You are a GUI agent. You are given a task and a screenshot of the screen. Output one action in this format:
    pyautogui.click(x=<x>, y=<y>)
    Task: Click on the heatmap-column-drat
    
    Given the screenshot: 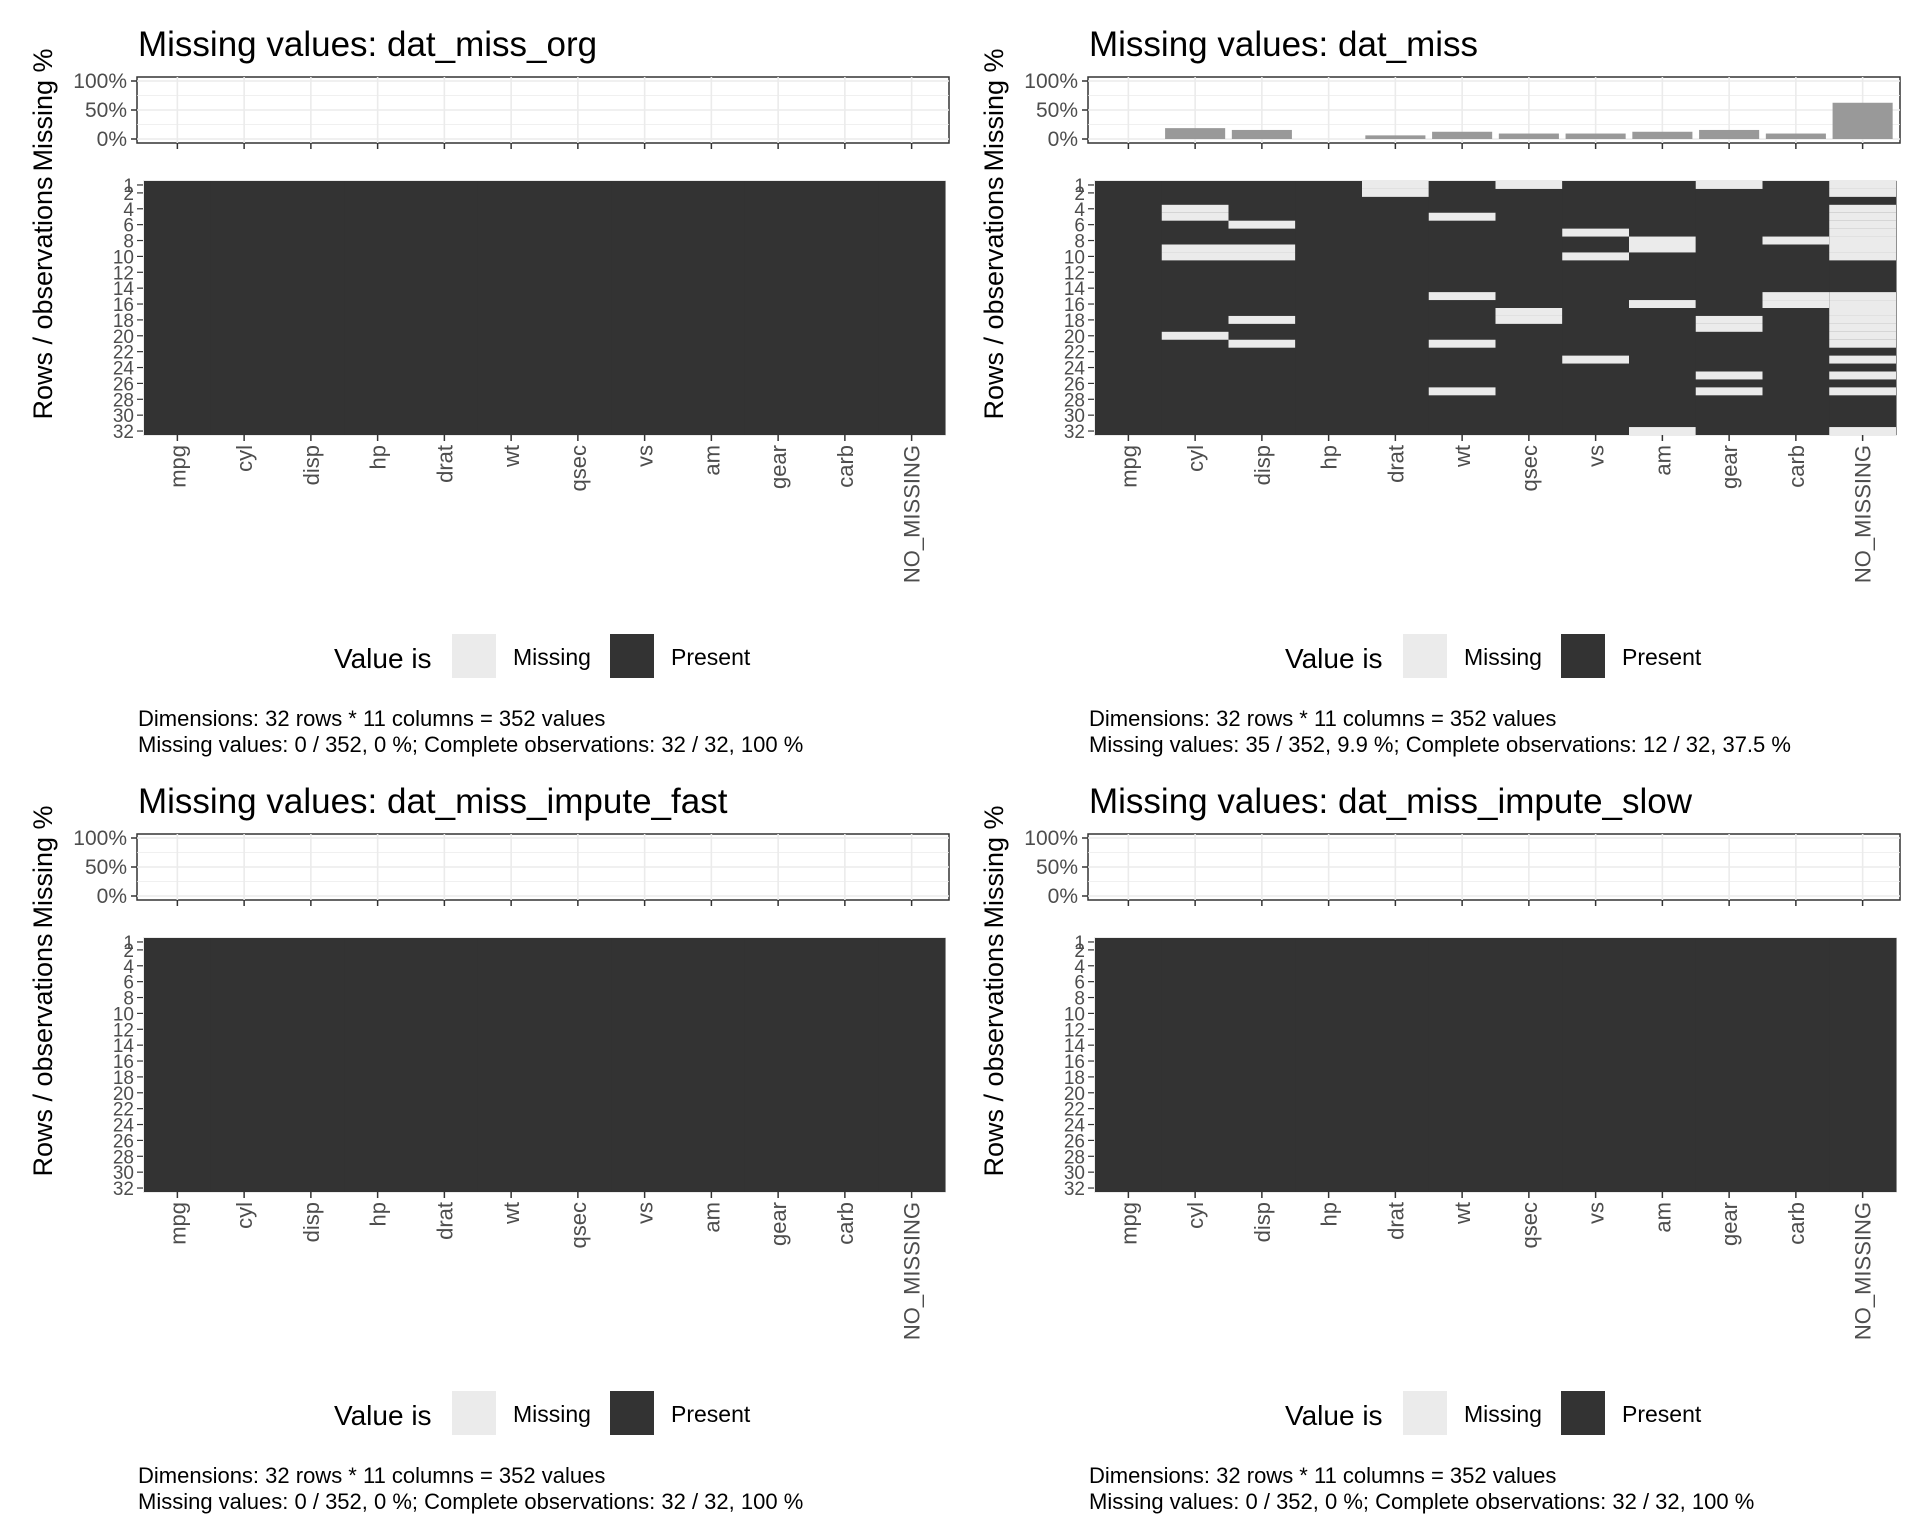 What is the action you would take?
    pyautogui.click(x=1396, y=1065)
    